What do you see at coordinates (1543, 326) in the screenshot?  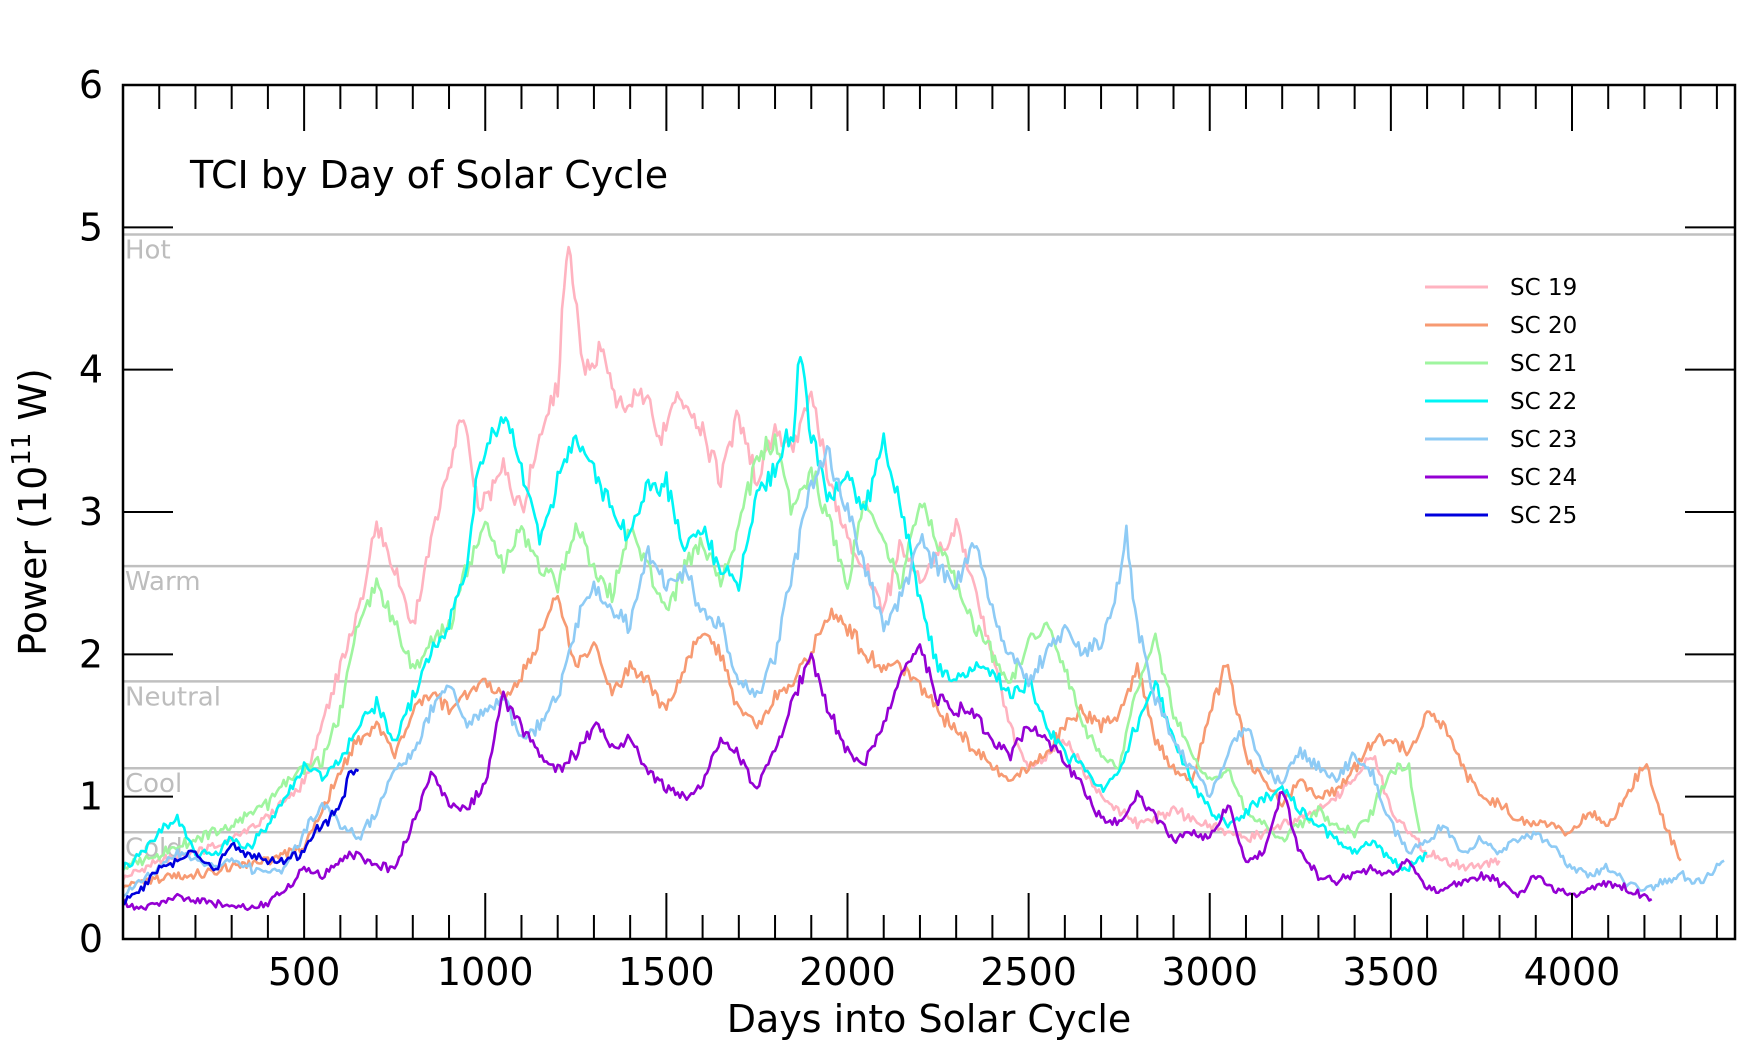 I see `legend-label-sc-20: SC 20` at bounding box center [1543, 326].